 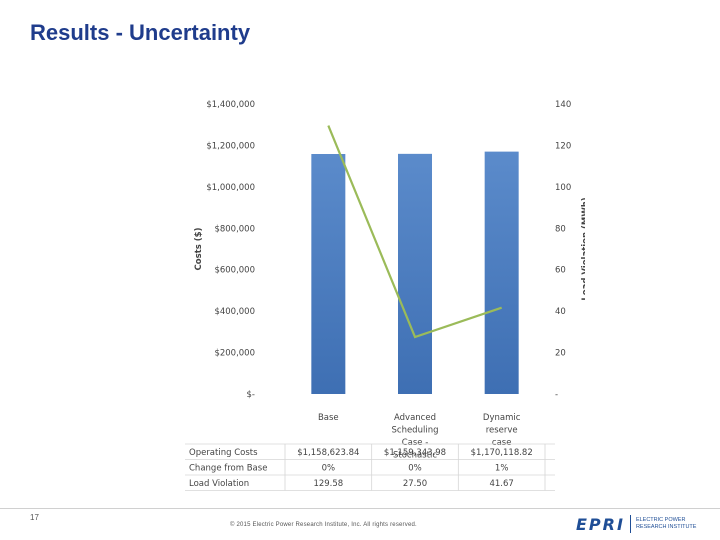 What do you see at coordinates (666, 527) in the screenshot?
I see `logo-line-2: RESEARCH INSTITUTE` at bounding box center [666, 527].